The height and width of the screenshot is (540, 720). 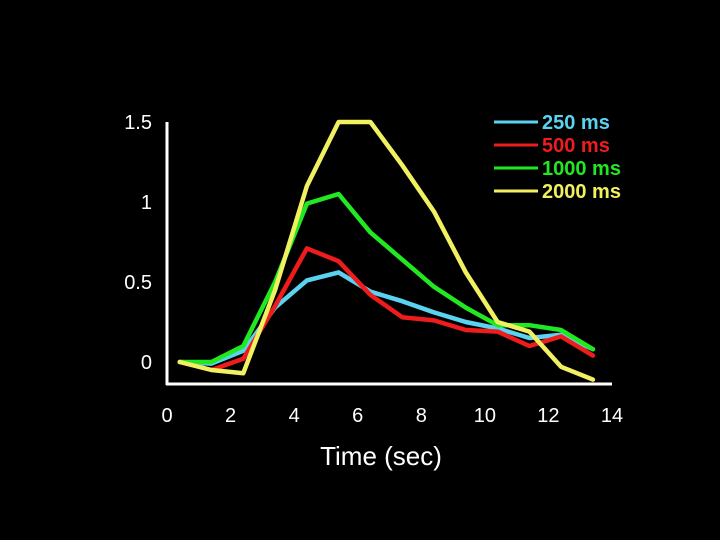 What do you see at coordinates (576, 123) in the screenshot?
I see `legend-label: 250 ms` at bounding box center [576, 123].